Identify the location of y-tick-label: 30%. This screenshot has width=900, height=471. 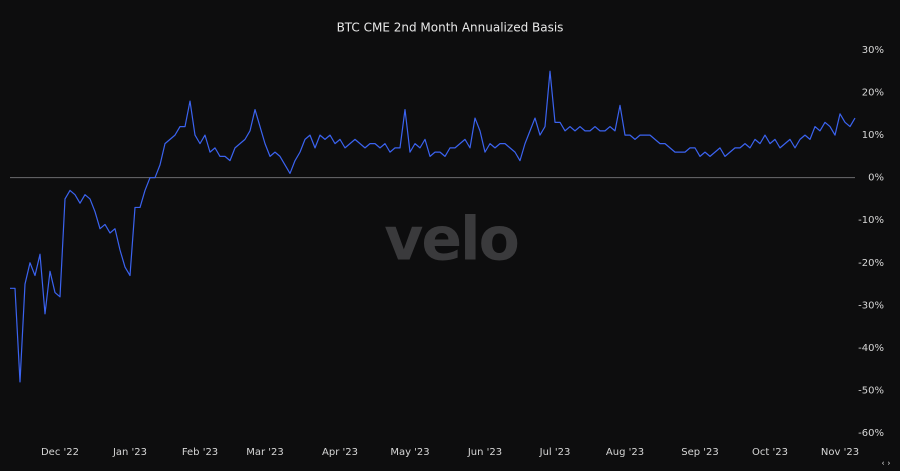
(873, 50).